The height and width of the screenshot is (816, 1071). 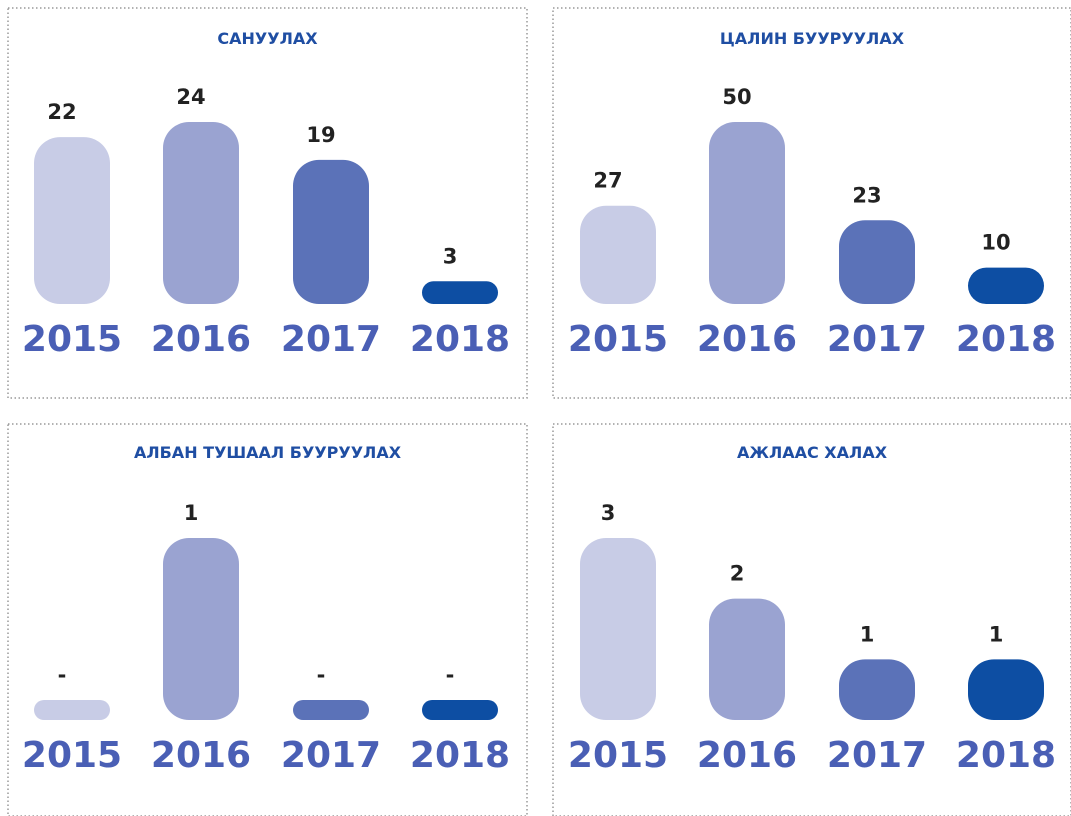 I want to click on value-label: 19, so click(x=320, y=135).